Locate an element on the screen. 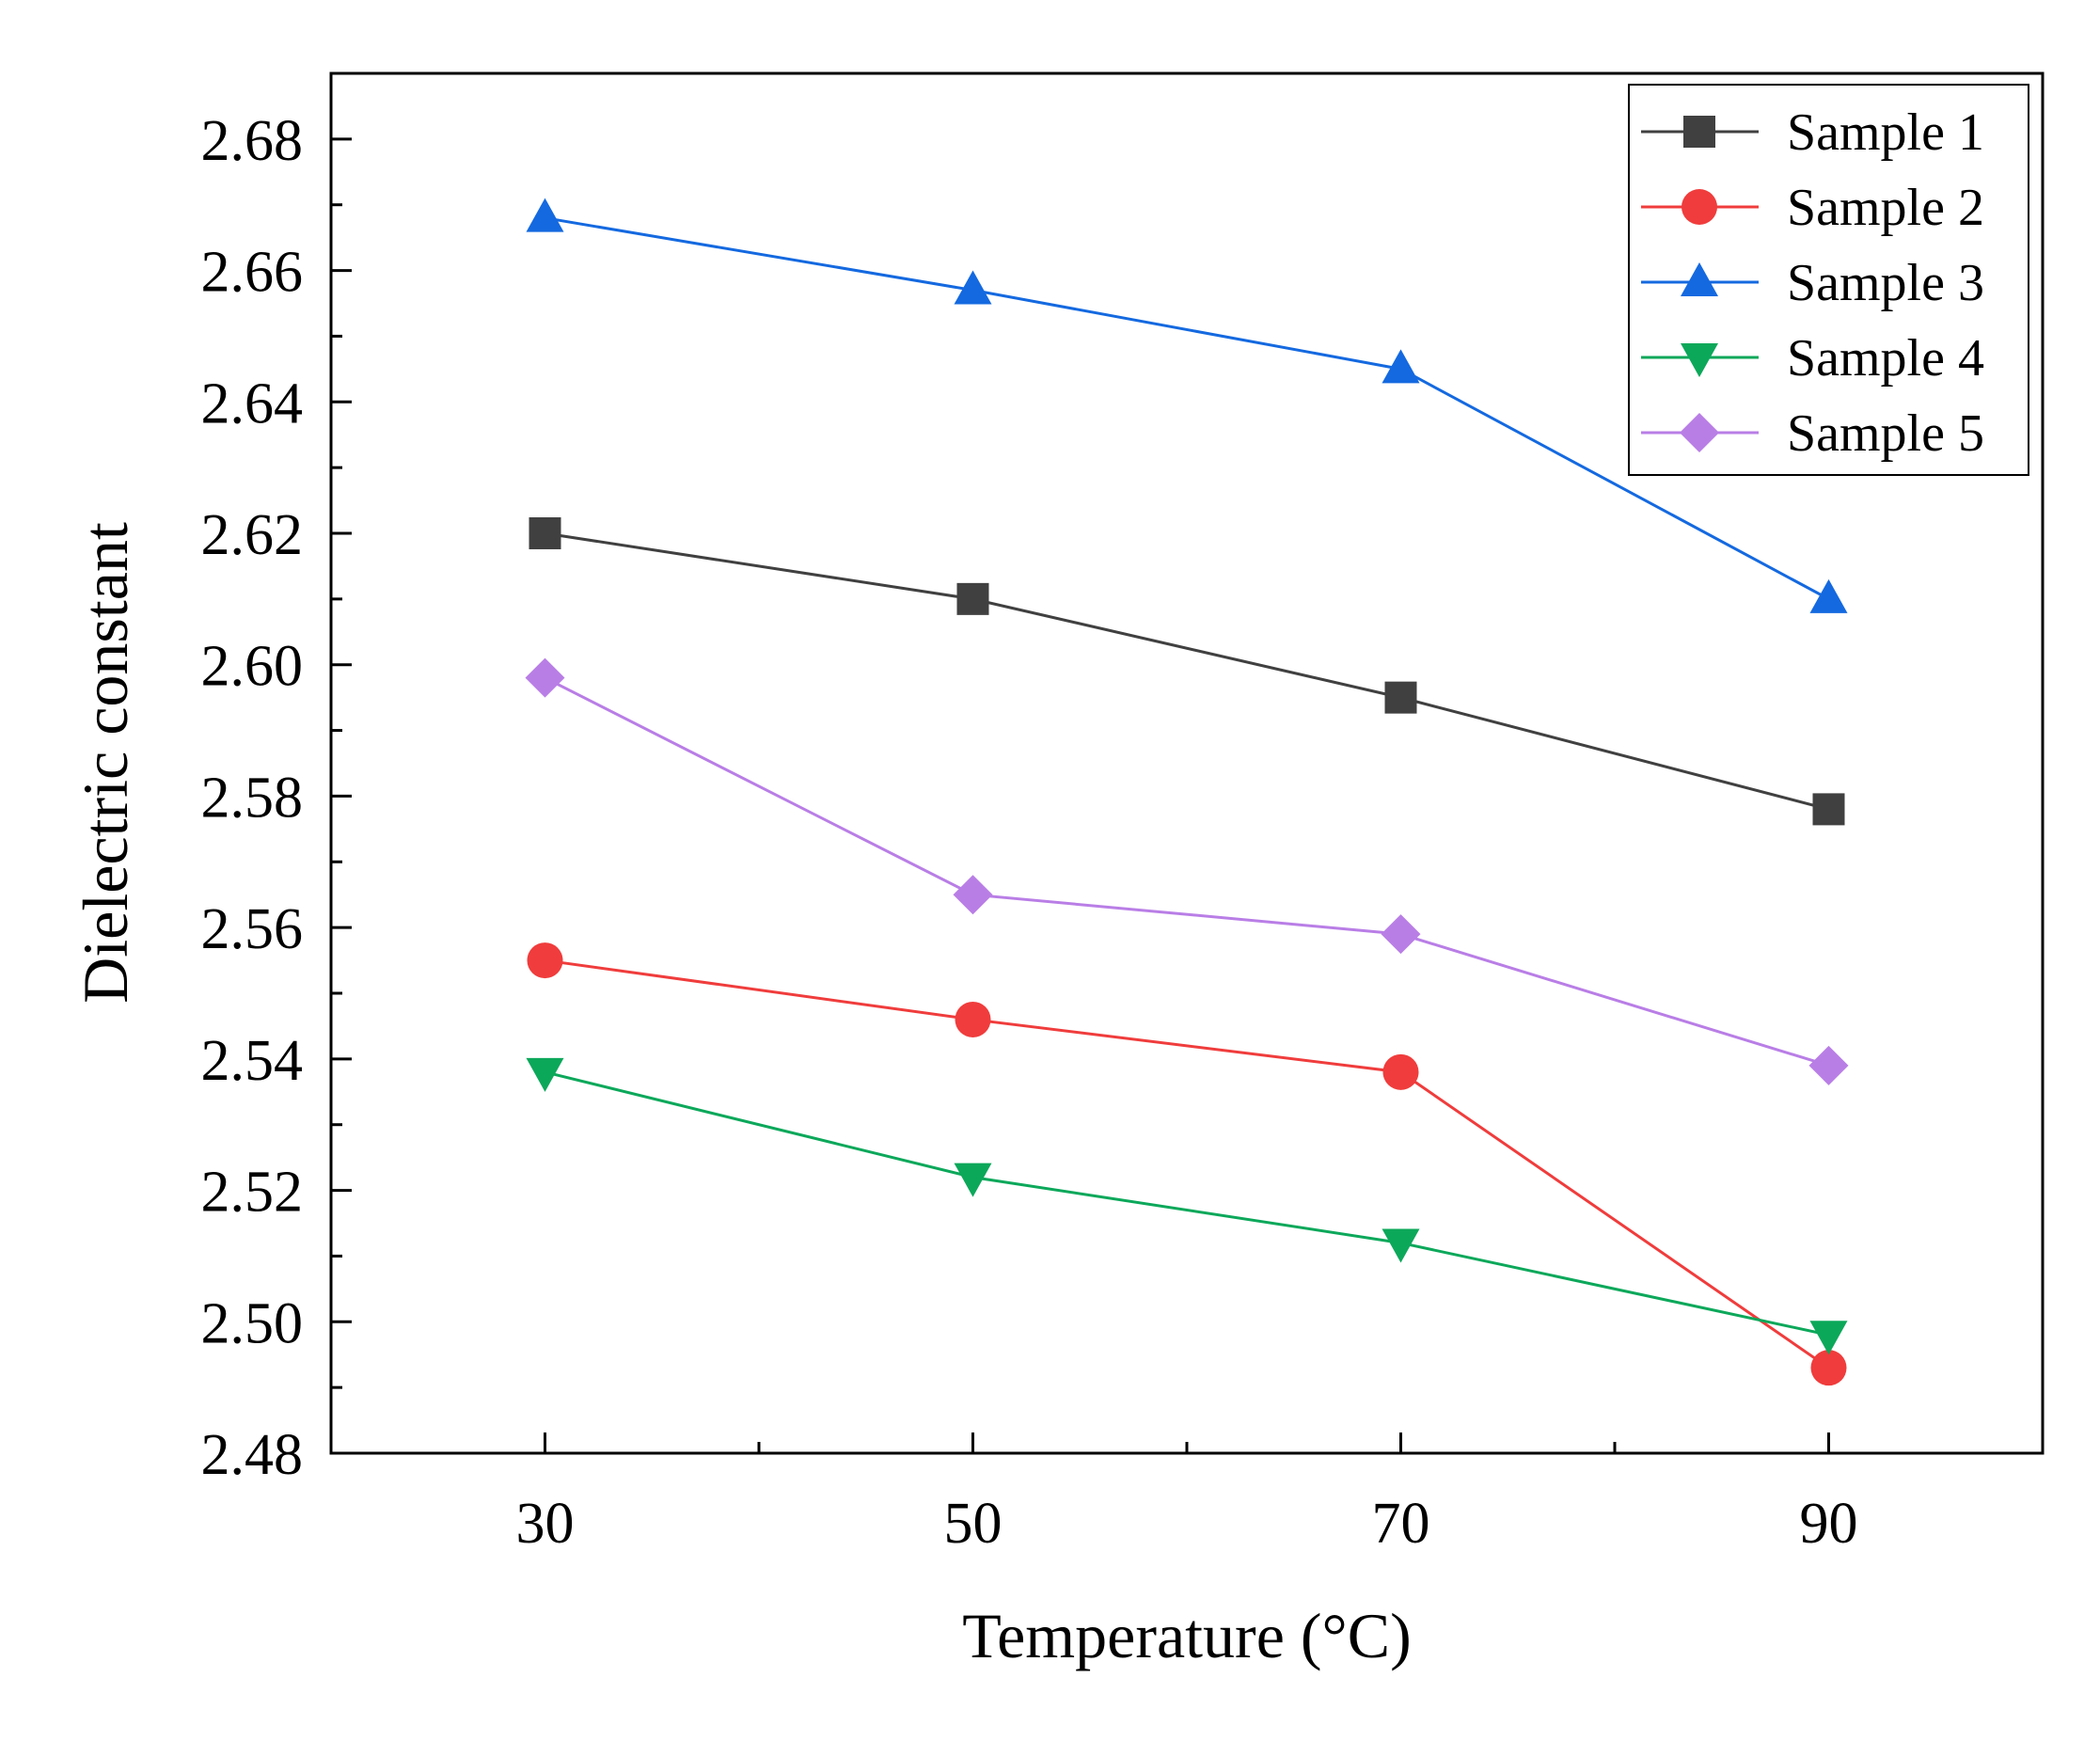  legend-entry-sample-5: Sample 5 is located at coordinates (1812, 433).